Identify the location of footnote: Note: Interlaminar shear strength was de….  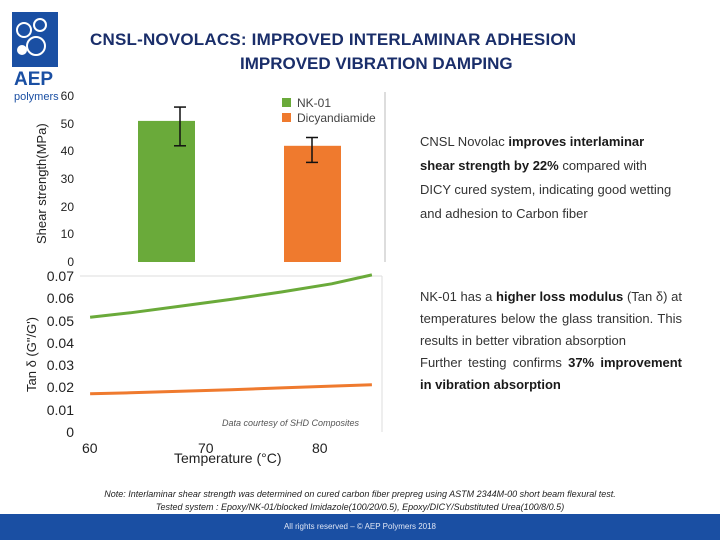
(360, 501).